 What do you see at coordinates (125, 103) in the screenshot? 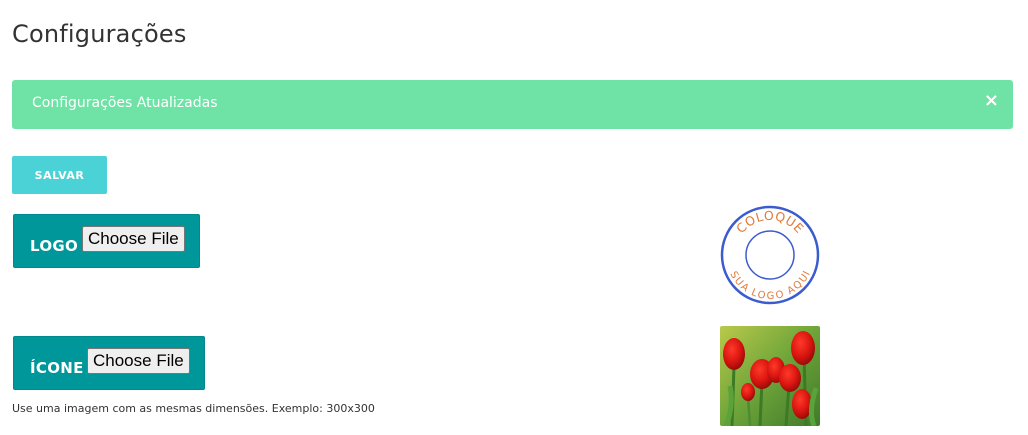
I see `alert-message: Configurações Atualizadas` at bounding box center [125, 103].